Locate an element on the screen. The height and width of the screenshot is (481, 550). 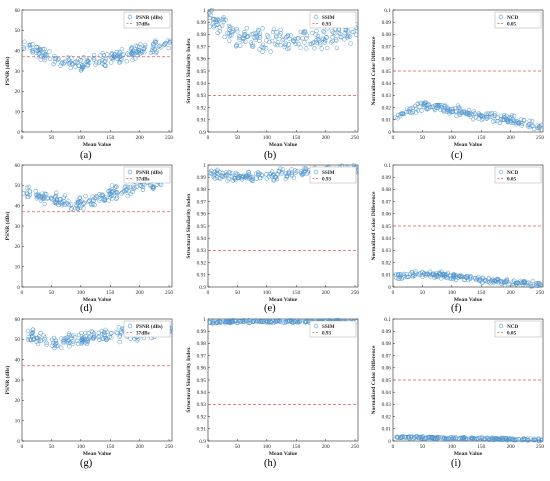
y-tick-label: 50 is located at coordinates (18, 186).